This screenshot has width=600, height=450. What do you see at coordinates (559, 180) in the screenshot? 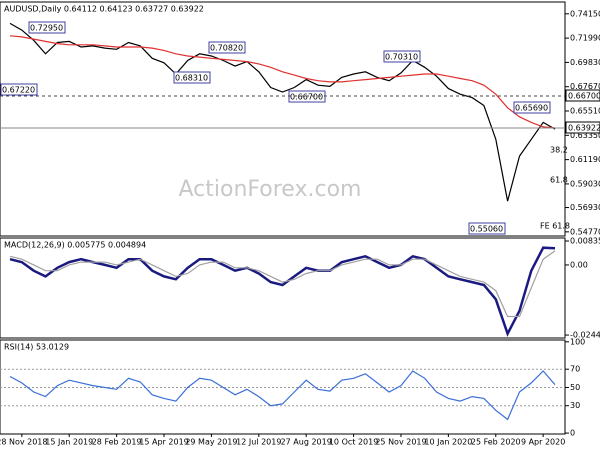
I see `annotation: 61.8` at bounding box center [559, 180].